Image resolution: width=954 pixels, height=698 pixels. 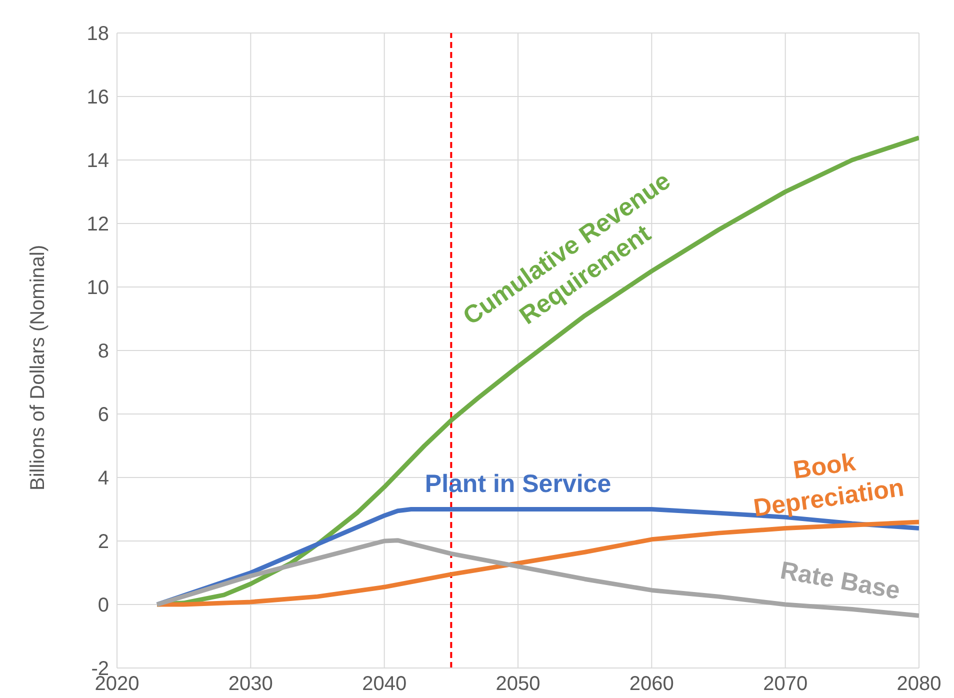 I want to click on y-tick-label: 16, so click(x=97, y=97).